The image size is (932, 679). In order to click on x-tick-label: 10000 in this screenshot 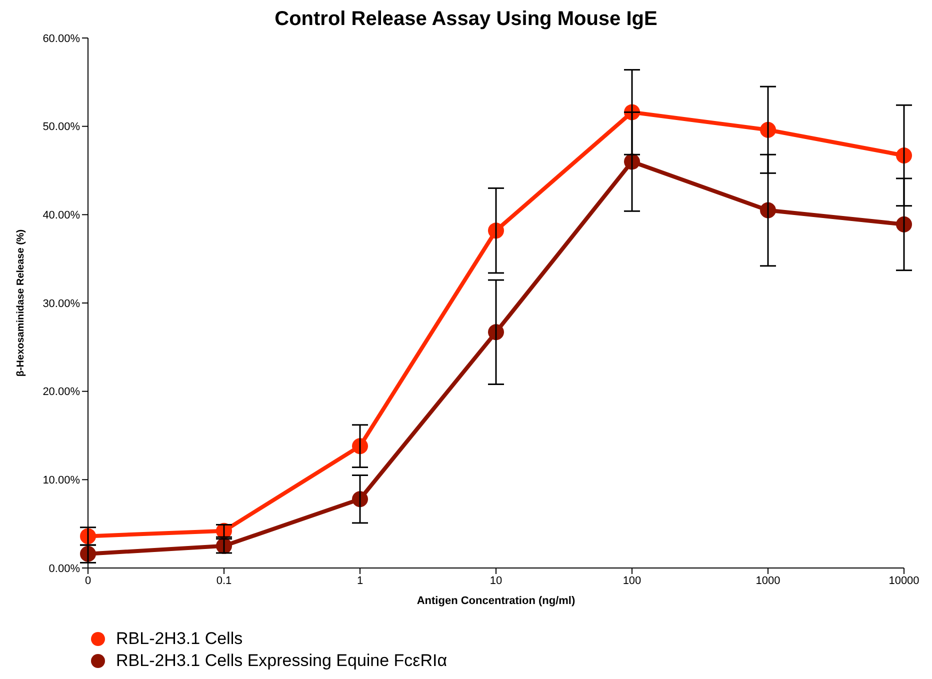, I will do `click(904, 580)`.